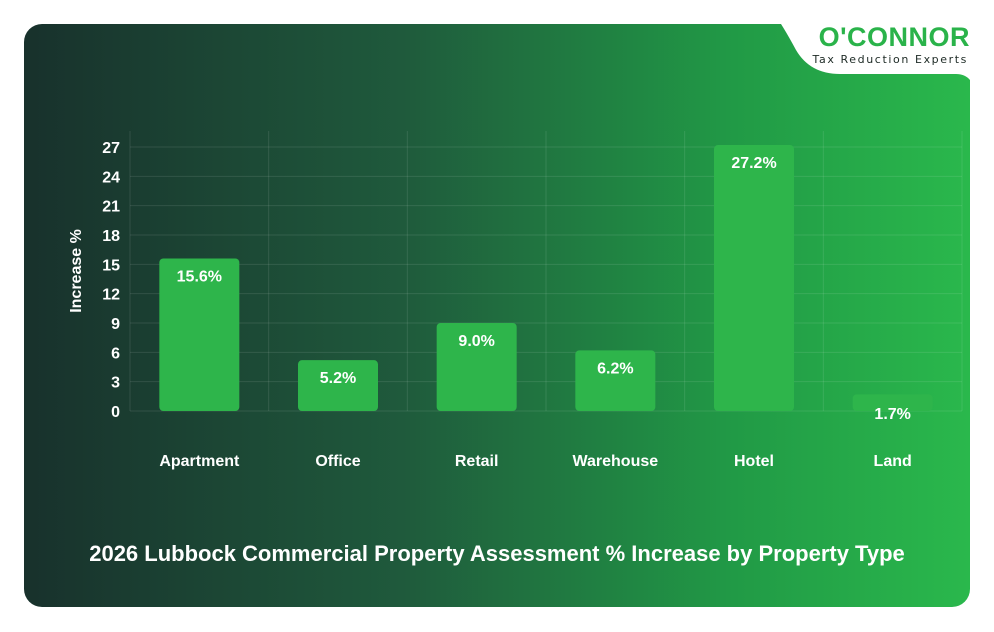 This screenshot has height=632, width=994. I want to click on y-axis: 0 3 6 9 12 15 18 21 24 27, so click(111, 280).